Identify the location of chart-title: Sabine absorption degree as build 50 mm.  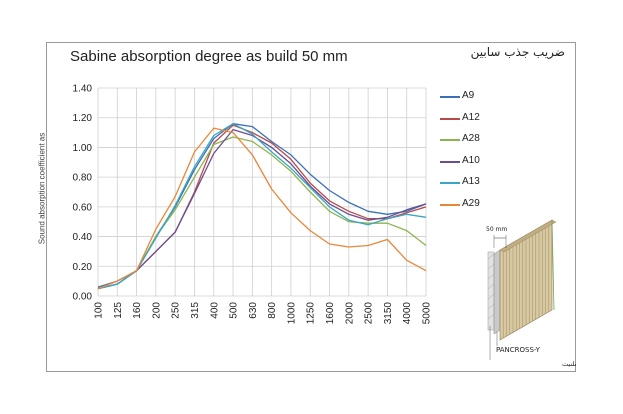
(209, 56).